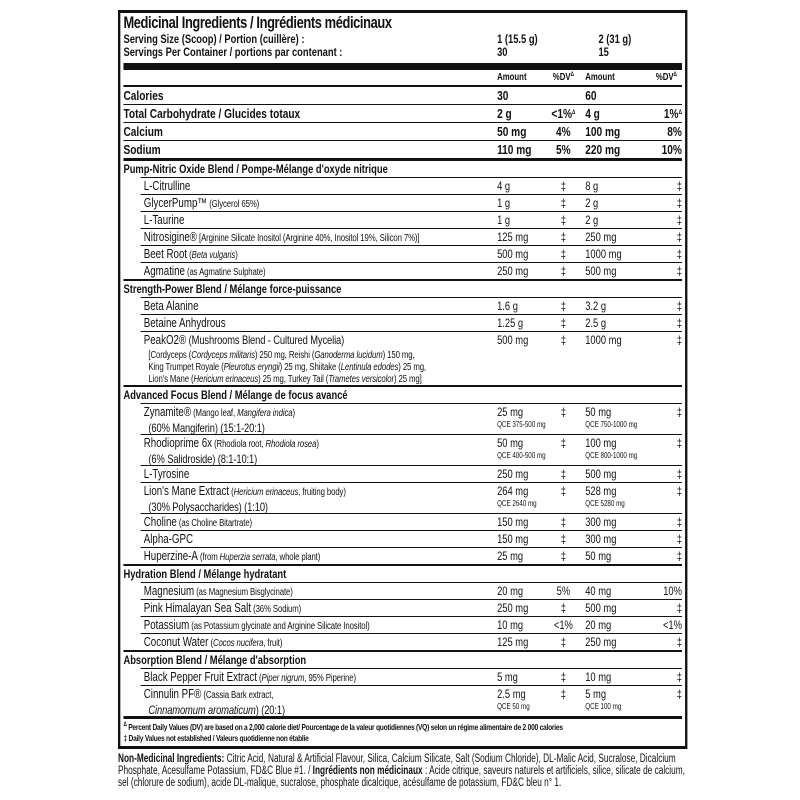  Describe the element at coordinates (407, 379) in the screenshot. I see `ingredient-detail: ) 25 mg]` at that location.